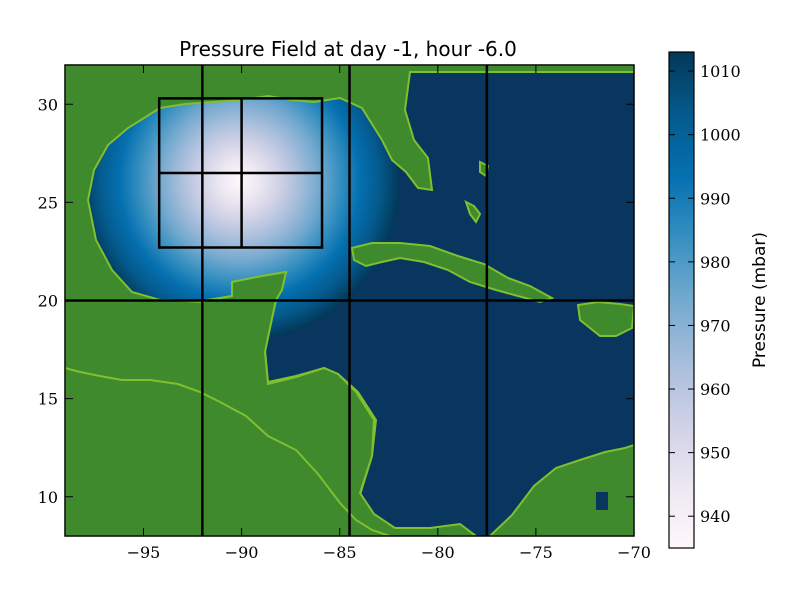  Describe the element at coordinates (452, 273) in the screenshot. I see `land-cuba` at that location.